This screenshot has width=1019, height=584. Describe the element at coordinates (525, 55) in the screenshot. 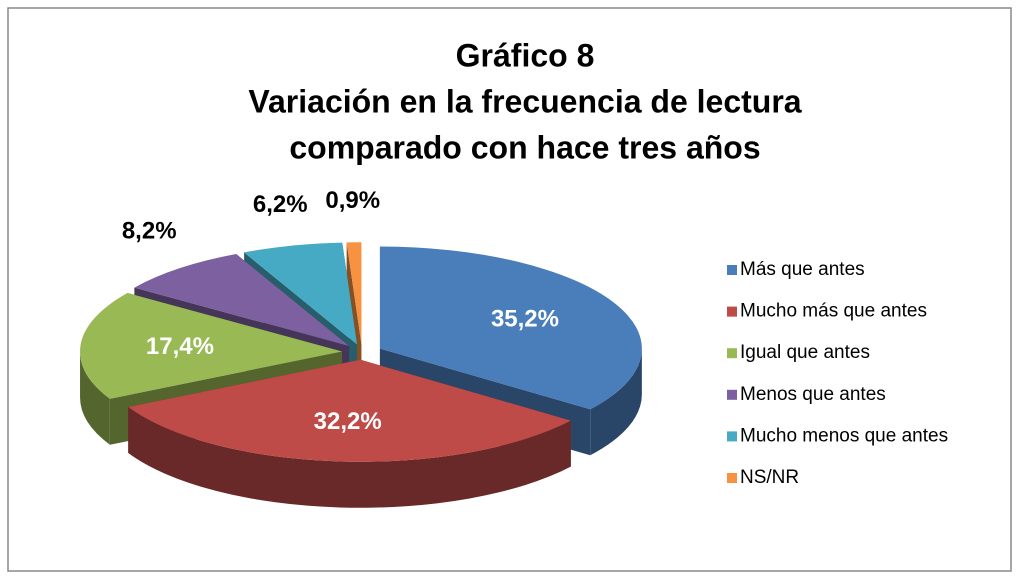

I see `chart-title: Gráfico 8` at that location.